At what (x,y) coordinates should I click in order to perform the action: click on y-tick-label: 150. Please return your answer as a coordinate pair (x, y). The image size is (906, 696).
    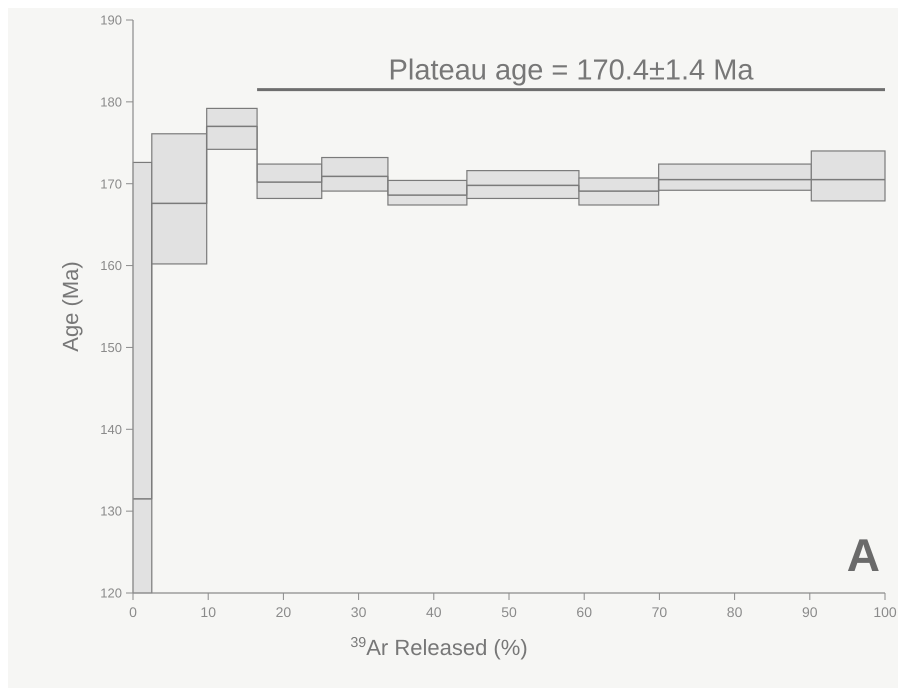
    Looking at the image, I should click on (111, 347).